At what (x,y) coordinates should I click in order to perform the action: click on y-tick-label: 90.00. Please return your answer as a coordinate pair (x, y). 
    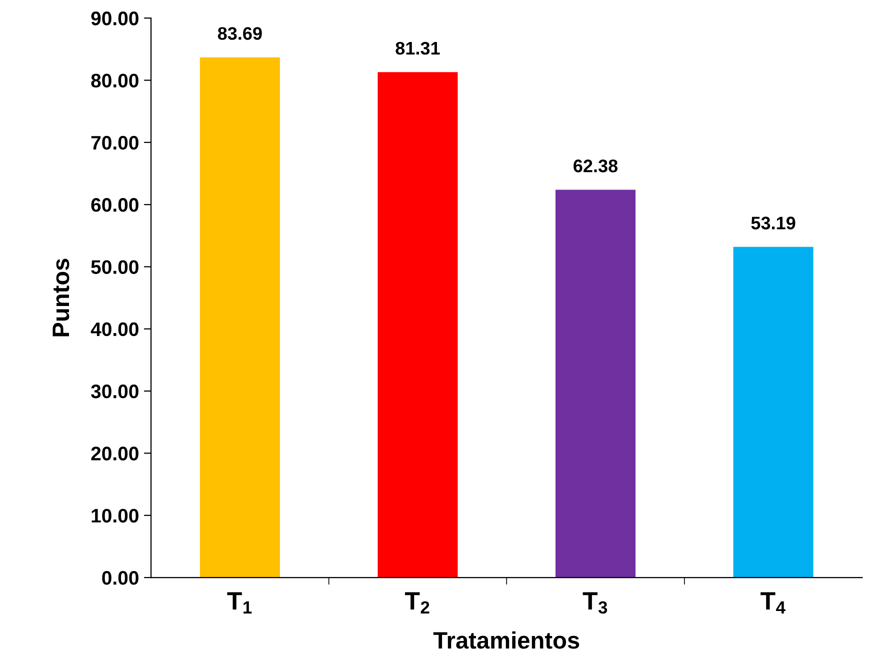
    Looking at the image, I should click on (114, 19).